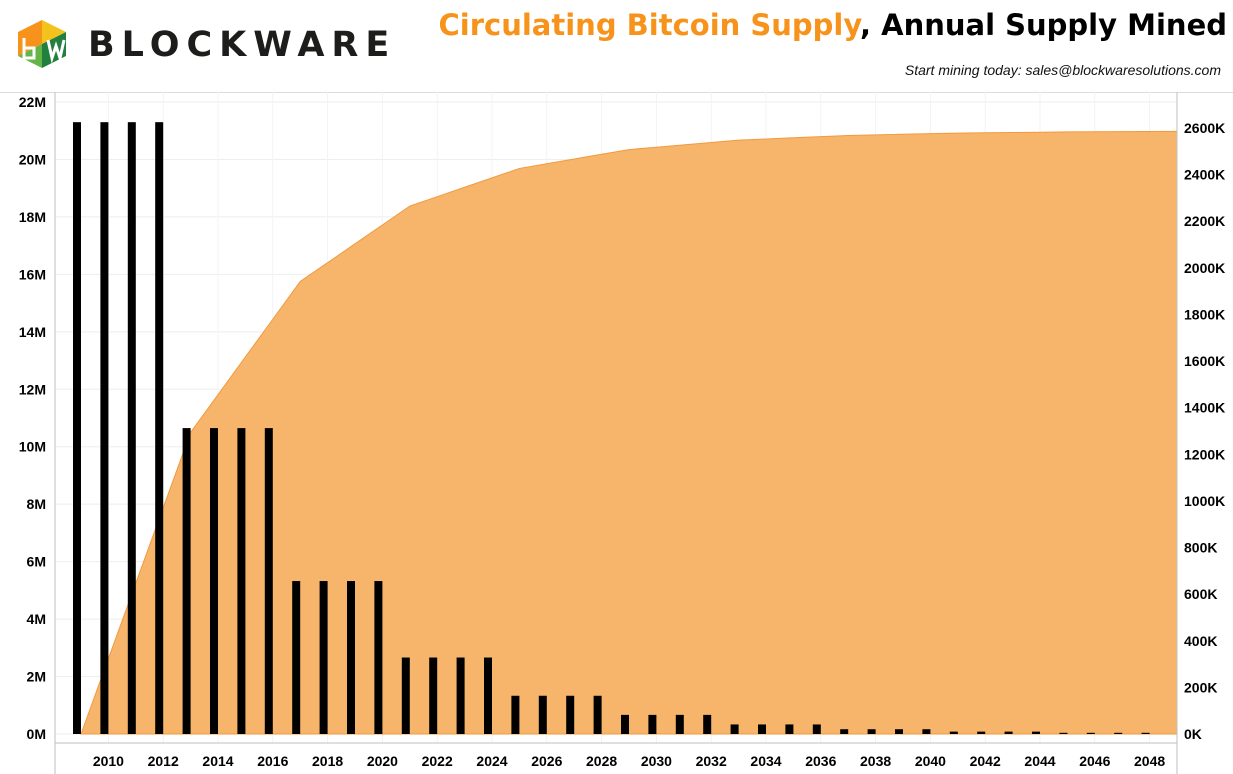  Describe the element at coordinates (542, 714) in the screenshot. I see `bar-2026` at that location.